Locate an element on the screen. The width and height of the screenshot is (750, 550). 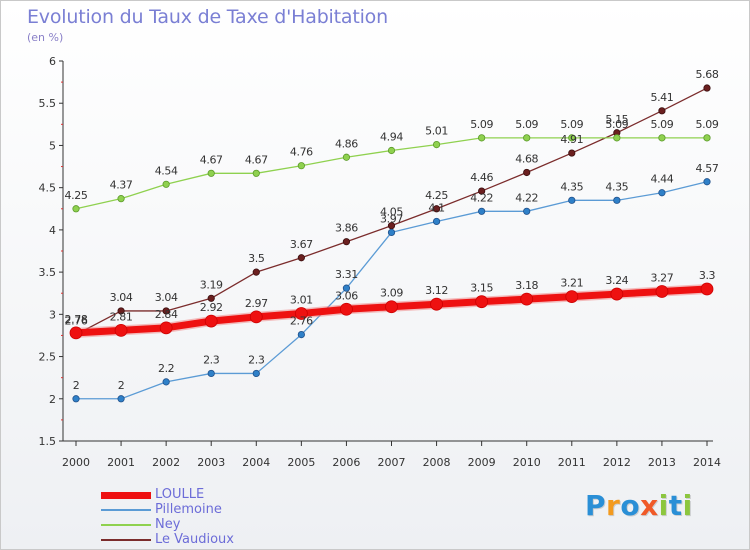
x-tick-label: 2013 is located at coordinates (662, 462).